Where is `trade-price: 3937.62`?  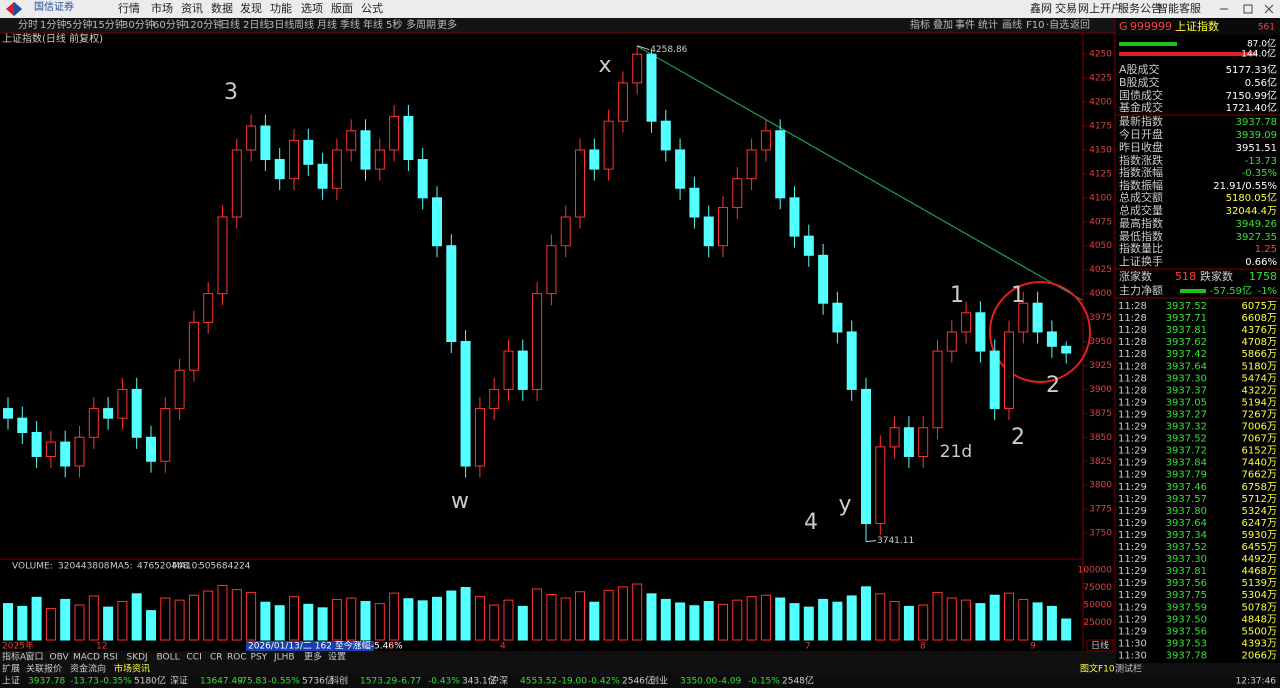
trade-price: 3937.62 is located at coordinates (1186, 342).